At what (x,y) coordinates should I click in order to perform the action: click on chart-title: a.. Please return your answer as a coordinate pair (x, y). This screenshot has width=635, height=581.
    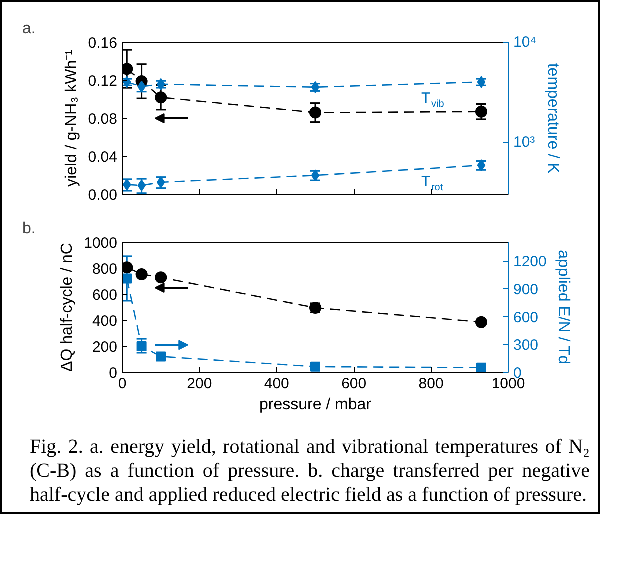
    Looking at the image, I should click on (29, 29).